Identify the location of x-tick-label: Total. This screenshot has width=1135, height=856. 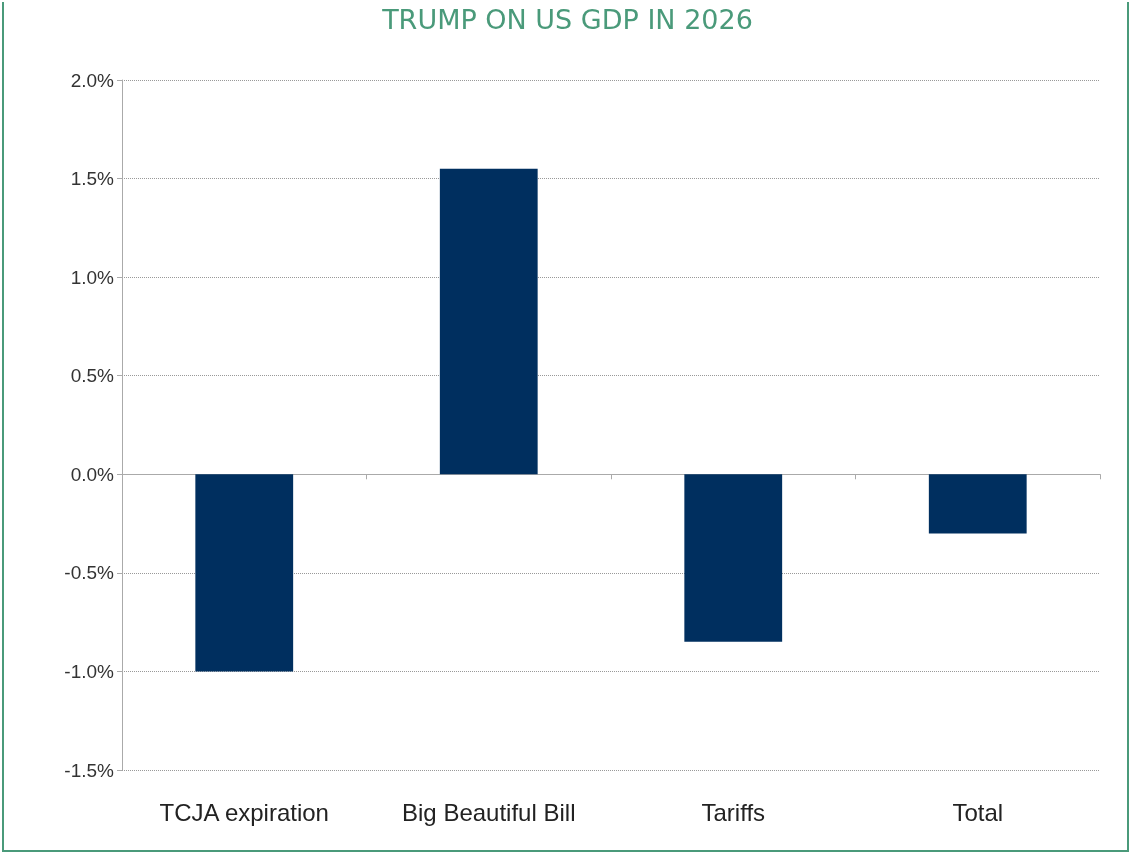
(978, 812).